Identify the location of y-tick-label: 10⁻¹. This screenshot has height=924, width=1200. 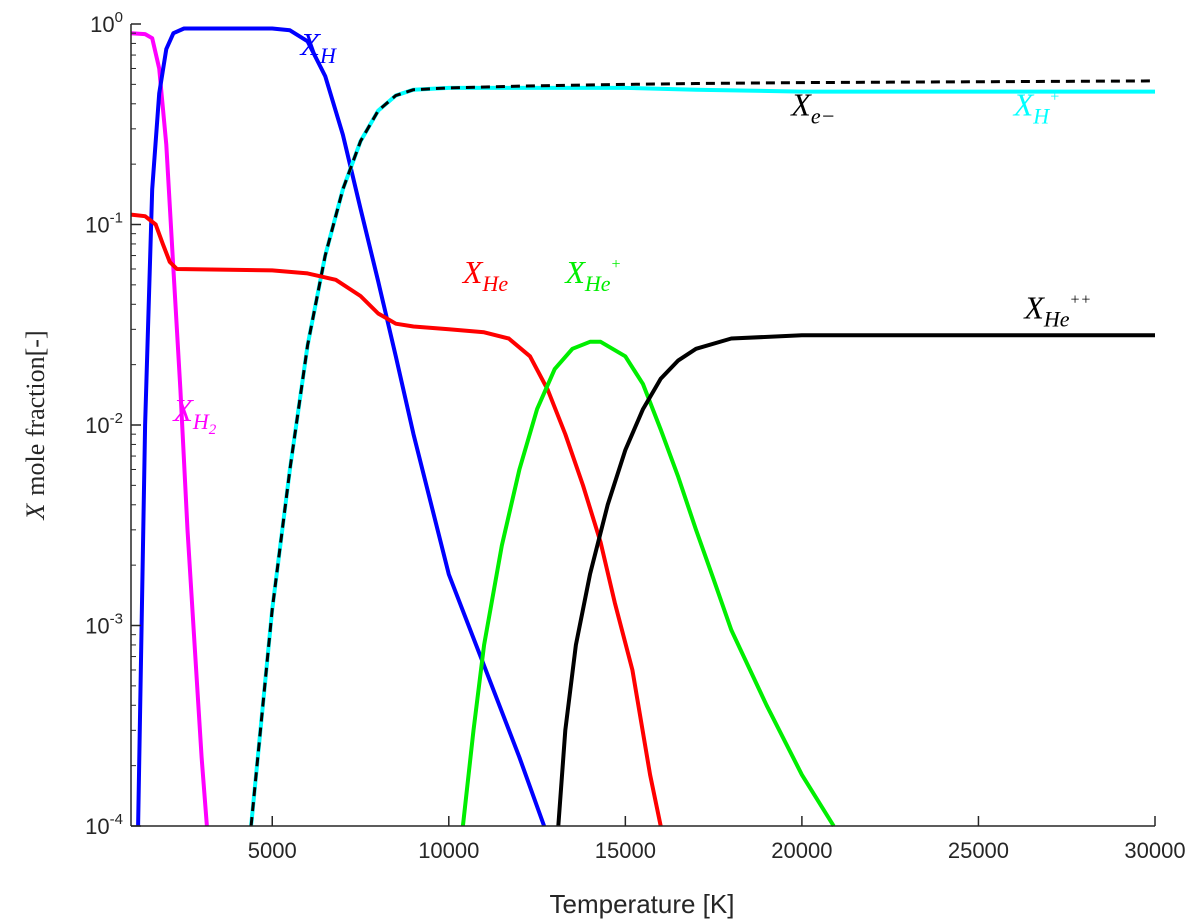
(104, 224).